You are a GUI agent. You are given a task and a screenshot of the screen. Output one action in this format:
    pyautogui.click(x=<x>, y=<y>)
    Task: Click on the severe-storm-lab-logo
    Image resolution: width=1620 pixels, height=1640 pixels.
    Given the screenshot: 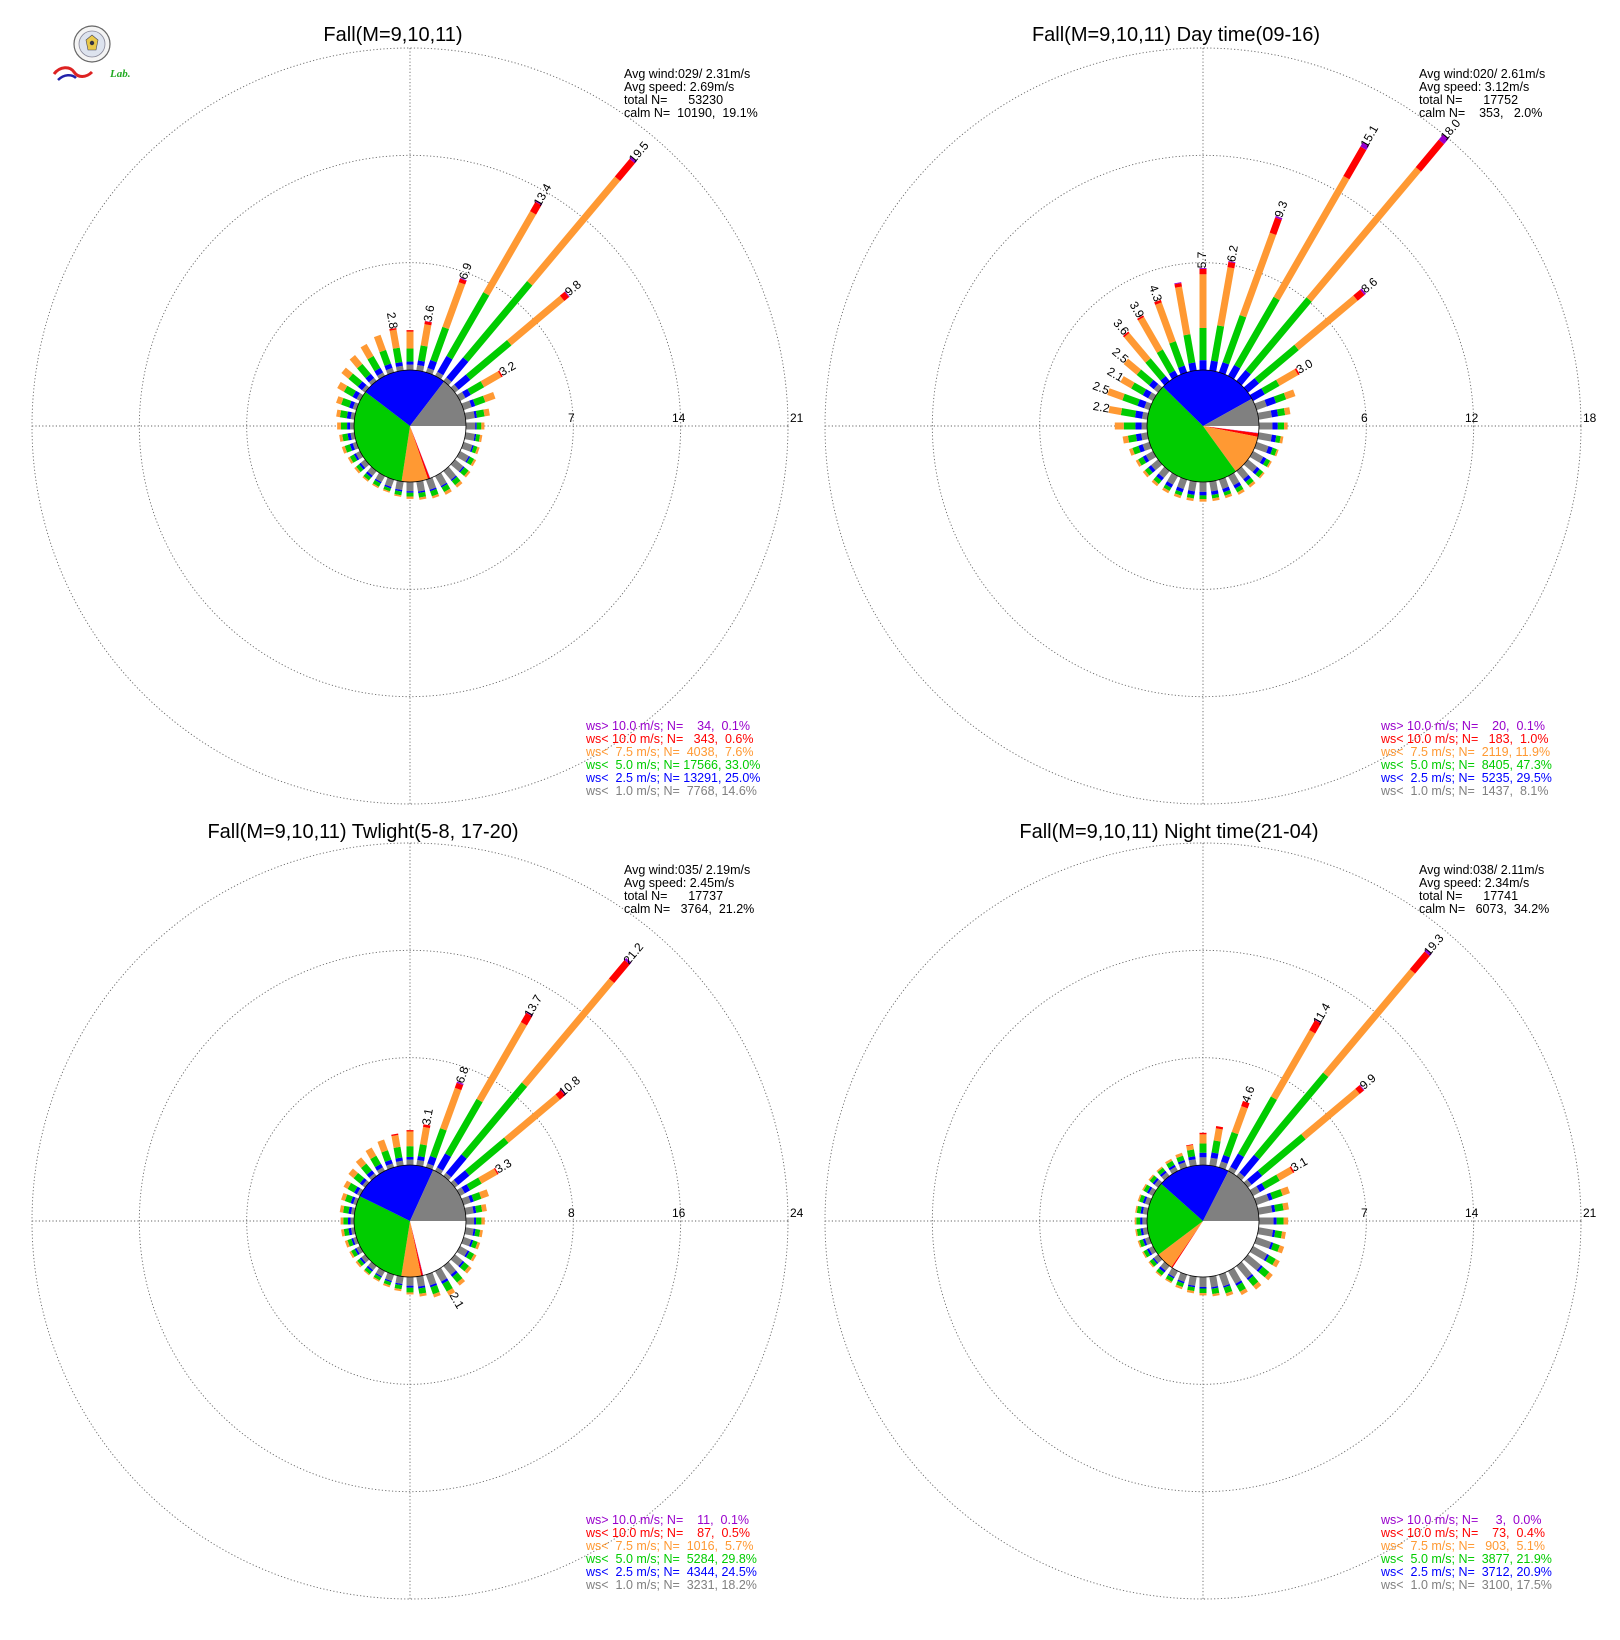 What is the action you would take?
    pyautogui.click(x=97, y=54)
    